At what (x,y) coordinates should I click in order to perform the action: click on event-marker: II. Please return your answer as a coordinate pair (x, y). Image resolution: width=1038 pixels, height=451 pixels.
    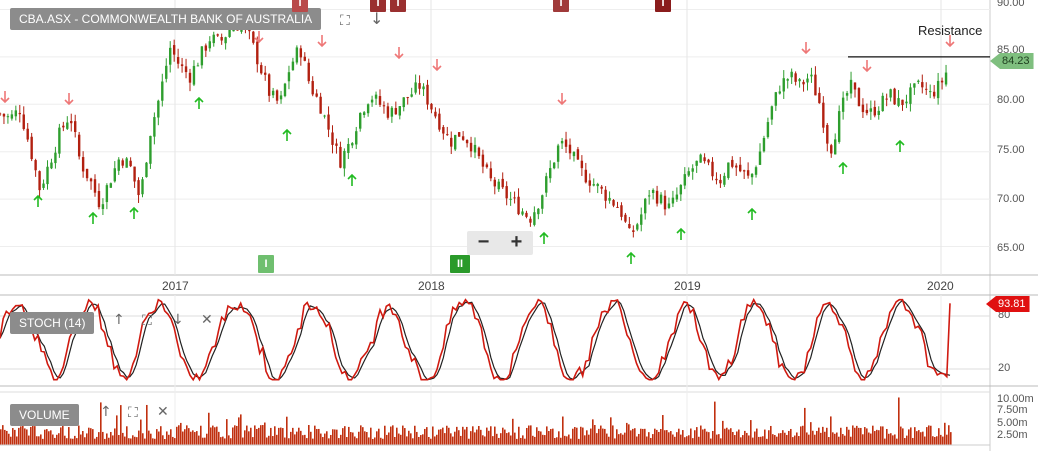
    Looking at the image, I should click on (460, 264).